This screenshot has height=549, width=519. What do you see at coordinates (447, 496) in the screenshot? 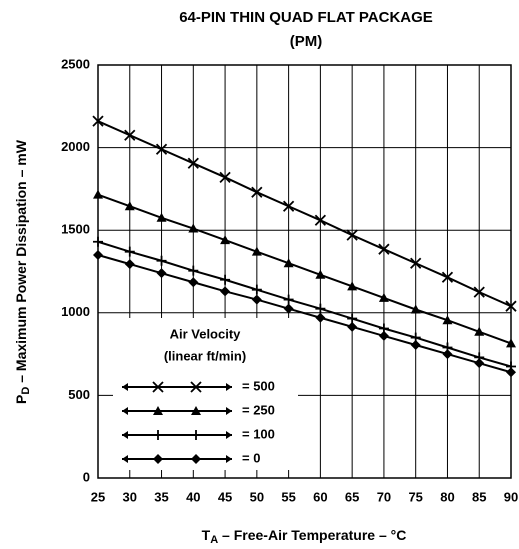
I see `x-tick-label: 80` at bounding box center [447, 496].